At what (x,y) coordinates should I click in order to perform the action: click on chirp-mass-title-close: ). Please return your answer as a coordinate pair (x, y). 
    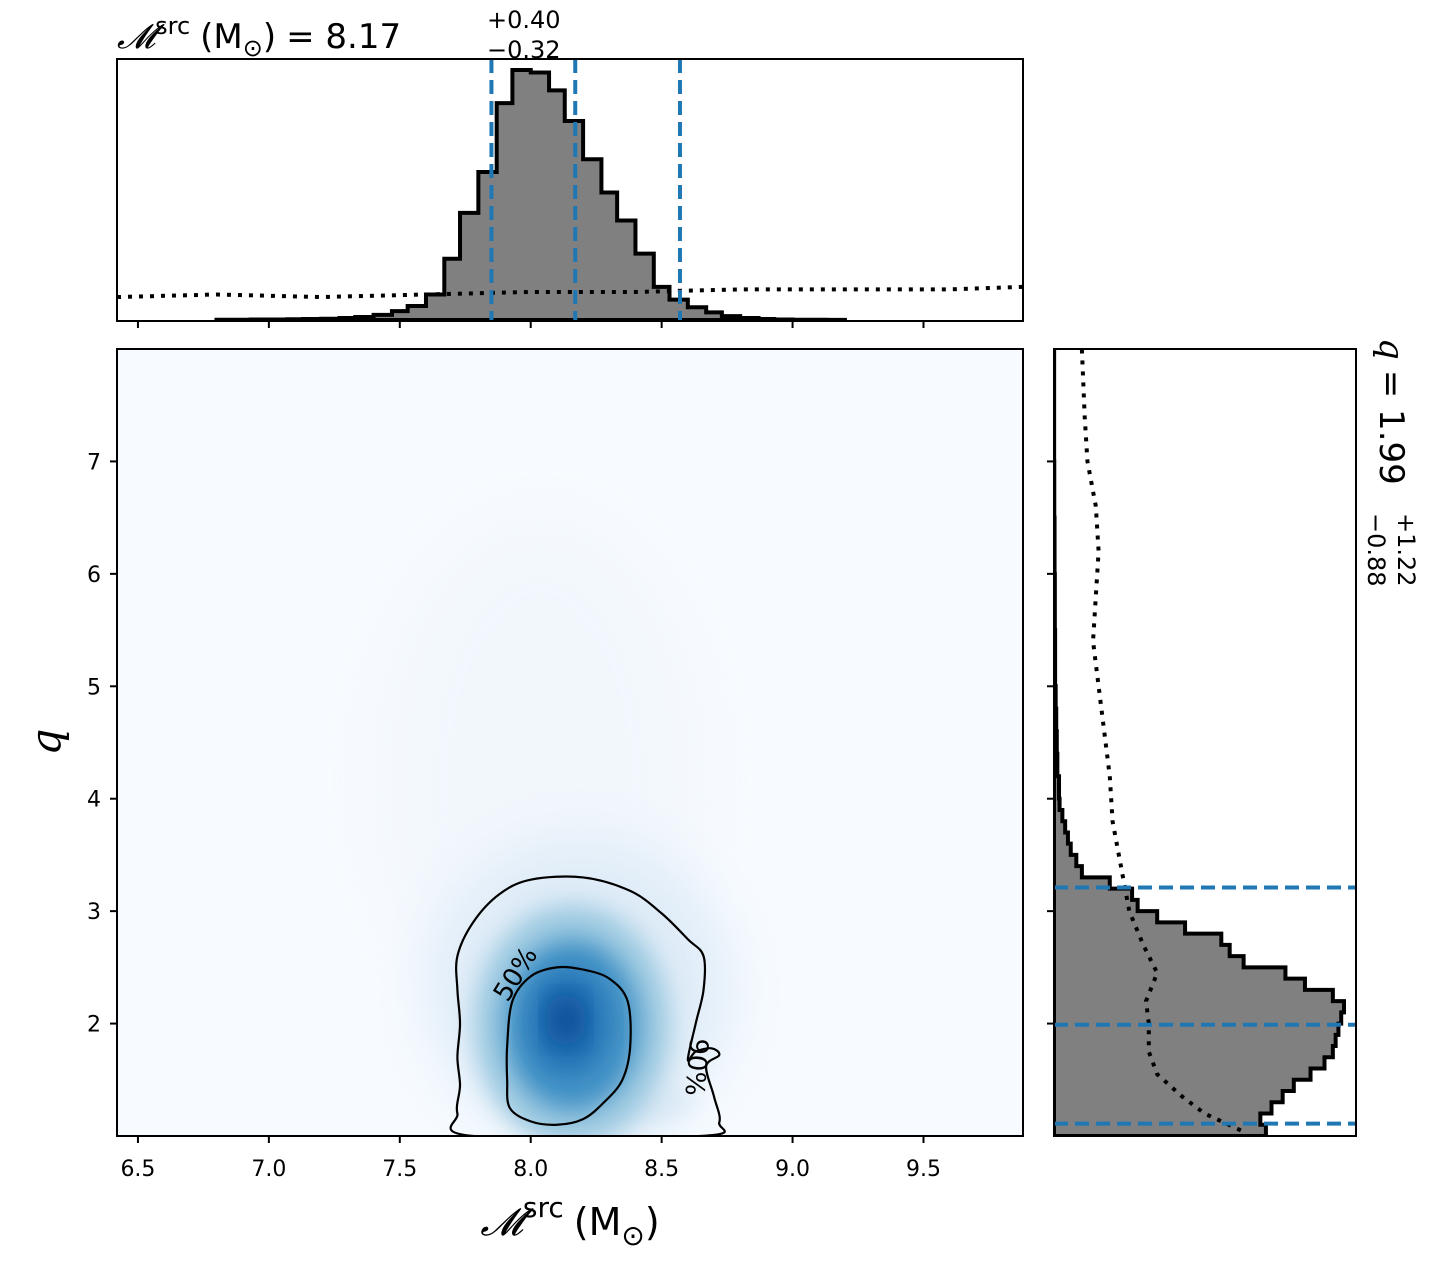
    Looking at the image, I should click on (269, 37).